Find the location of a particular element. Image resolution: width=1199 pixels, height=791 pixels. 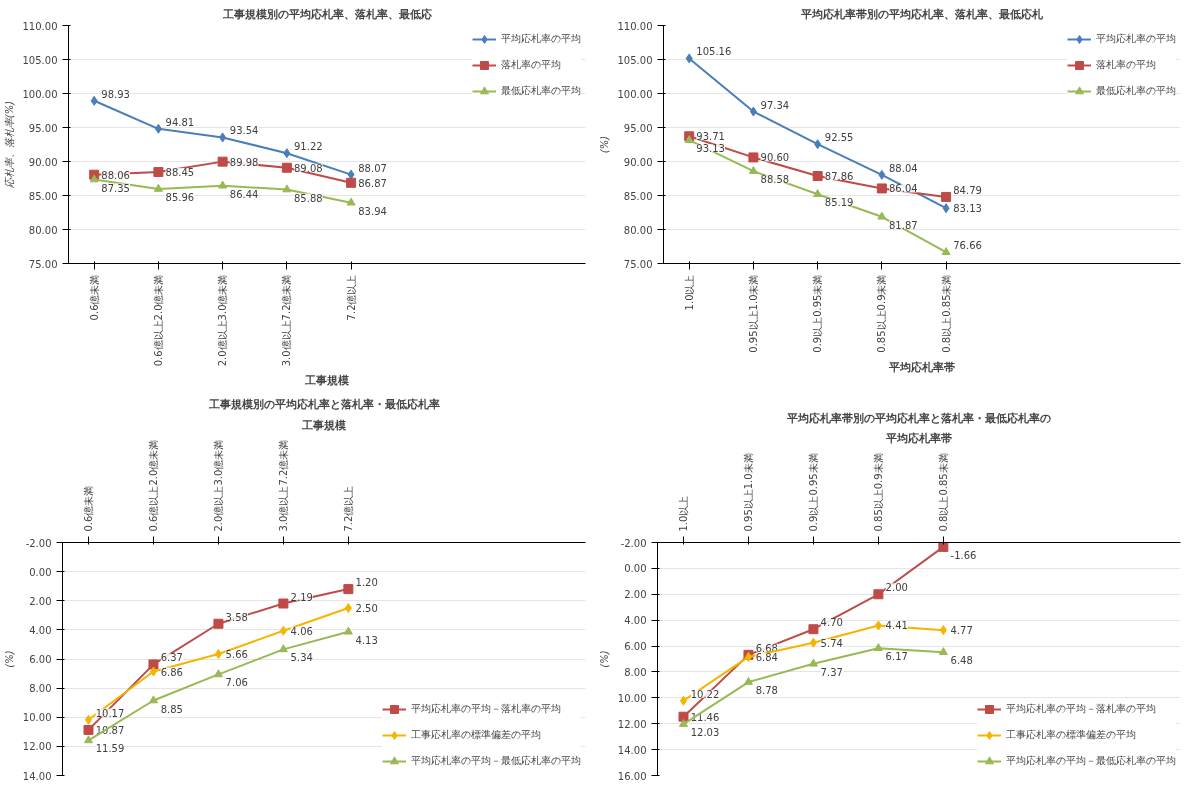

data-label: 91.22 is located at coordinates (308, 147).